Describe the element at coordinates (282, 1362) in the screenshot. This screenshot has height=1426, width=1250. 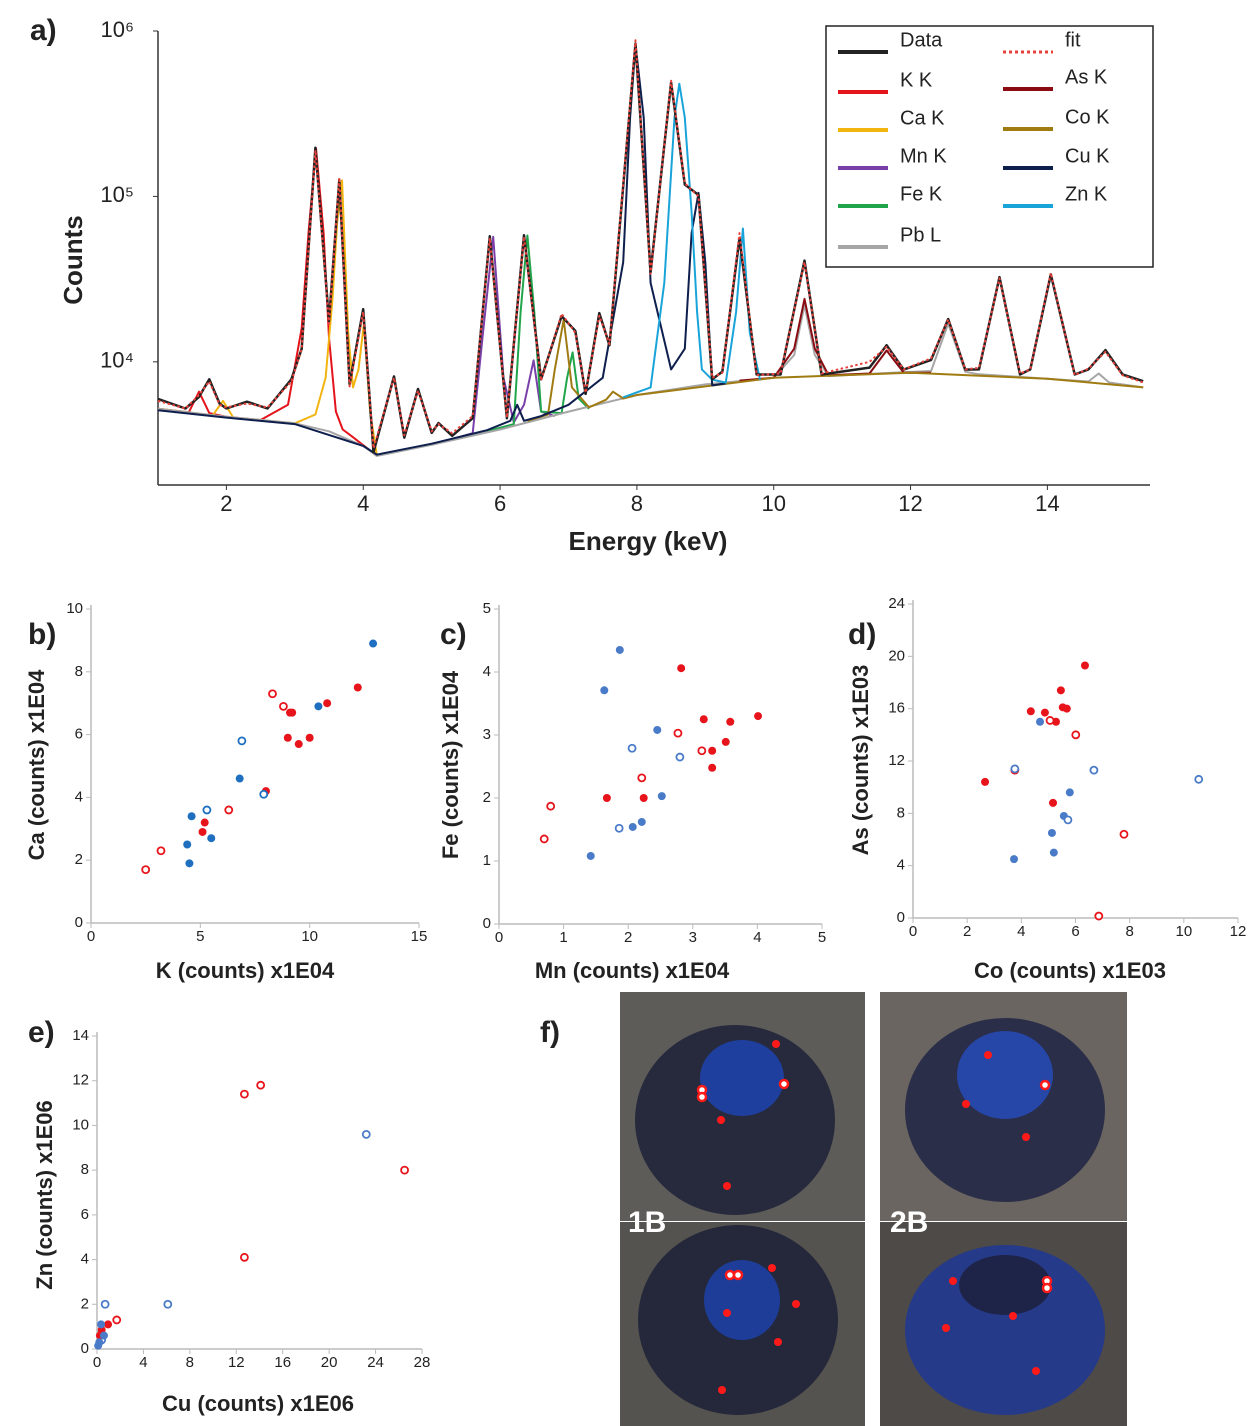
I see `x-tick-label: 16` at that location.